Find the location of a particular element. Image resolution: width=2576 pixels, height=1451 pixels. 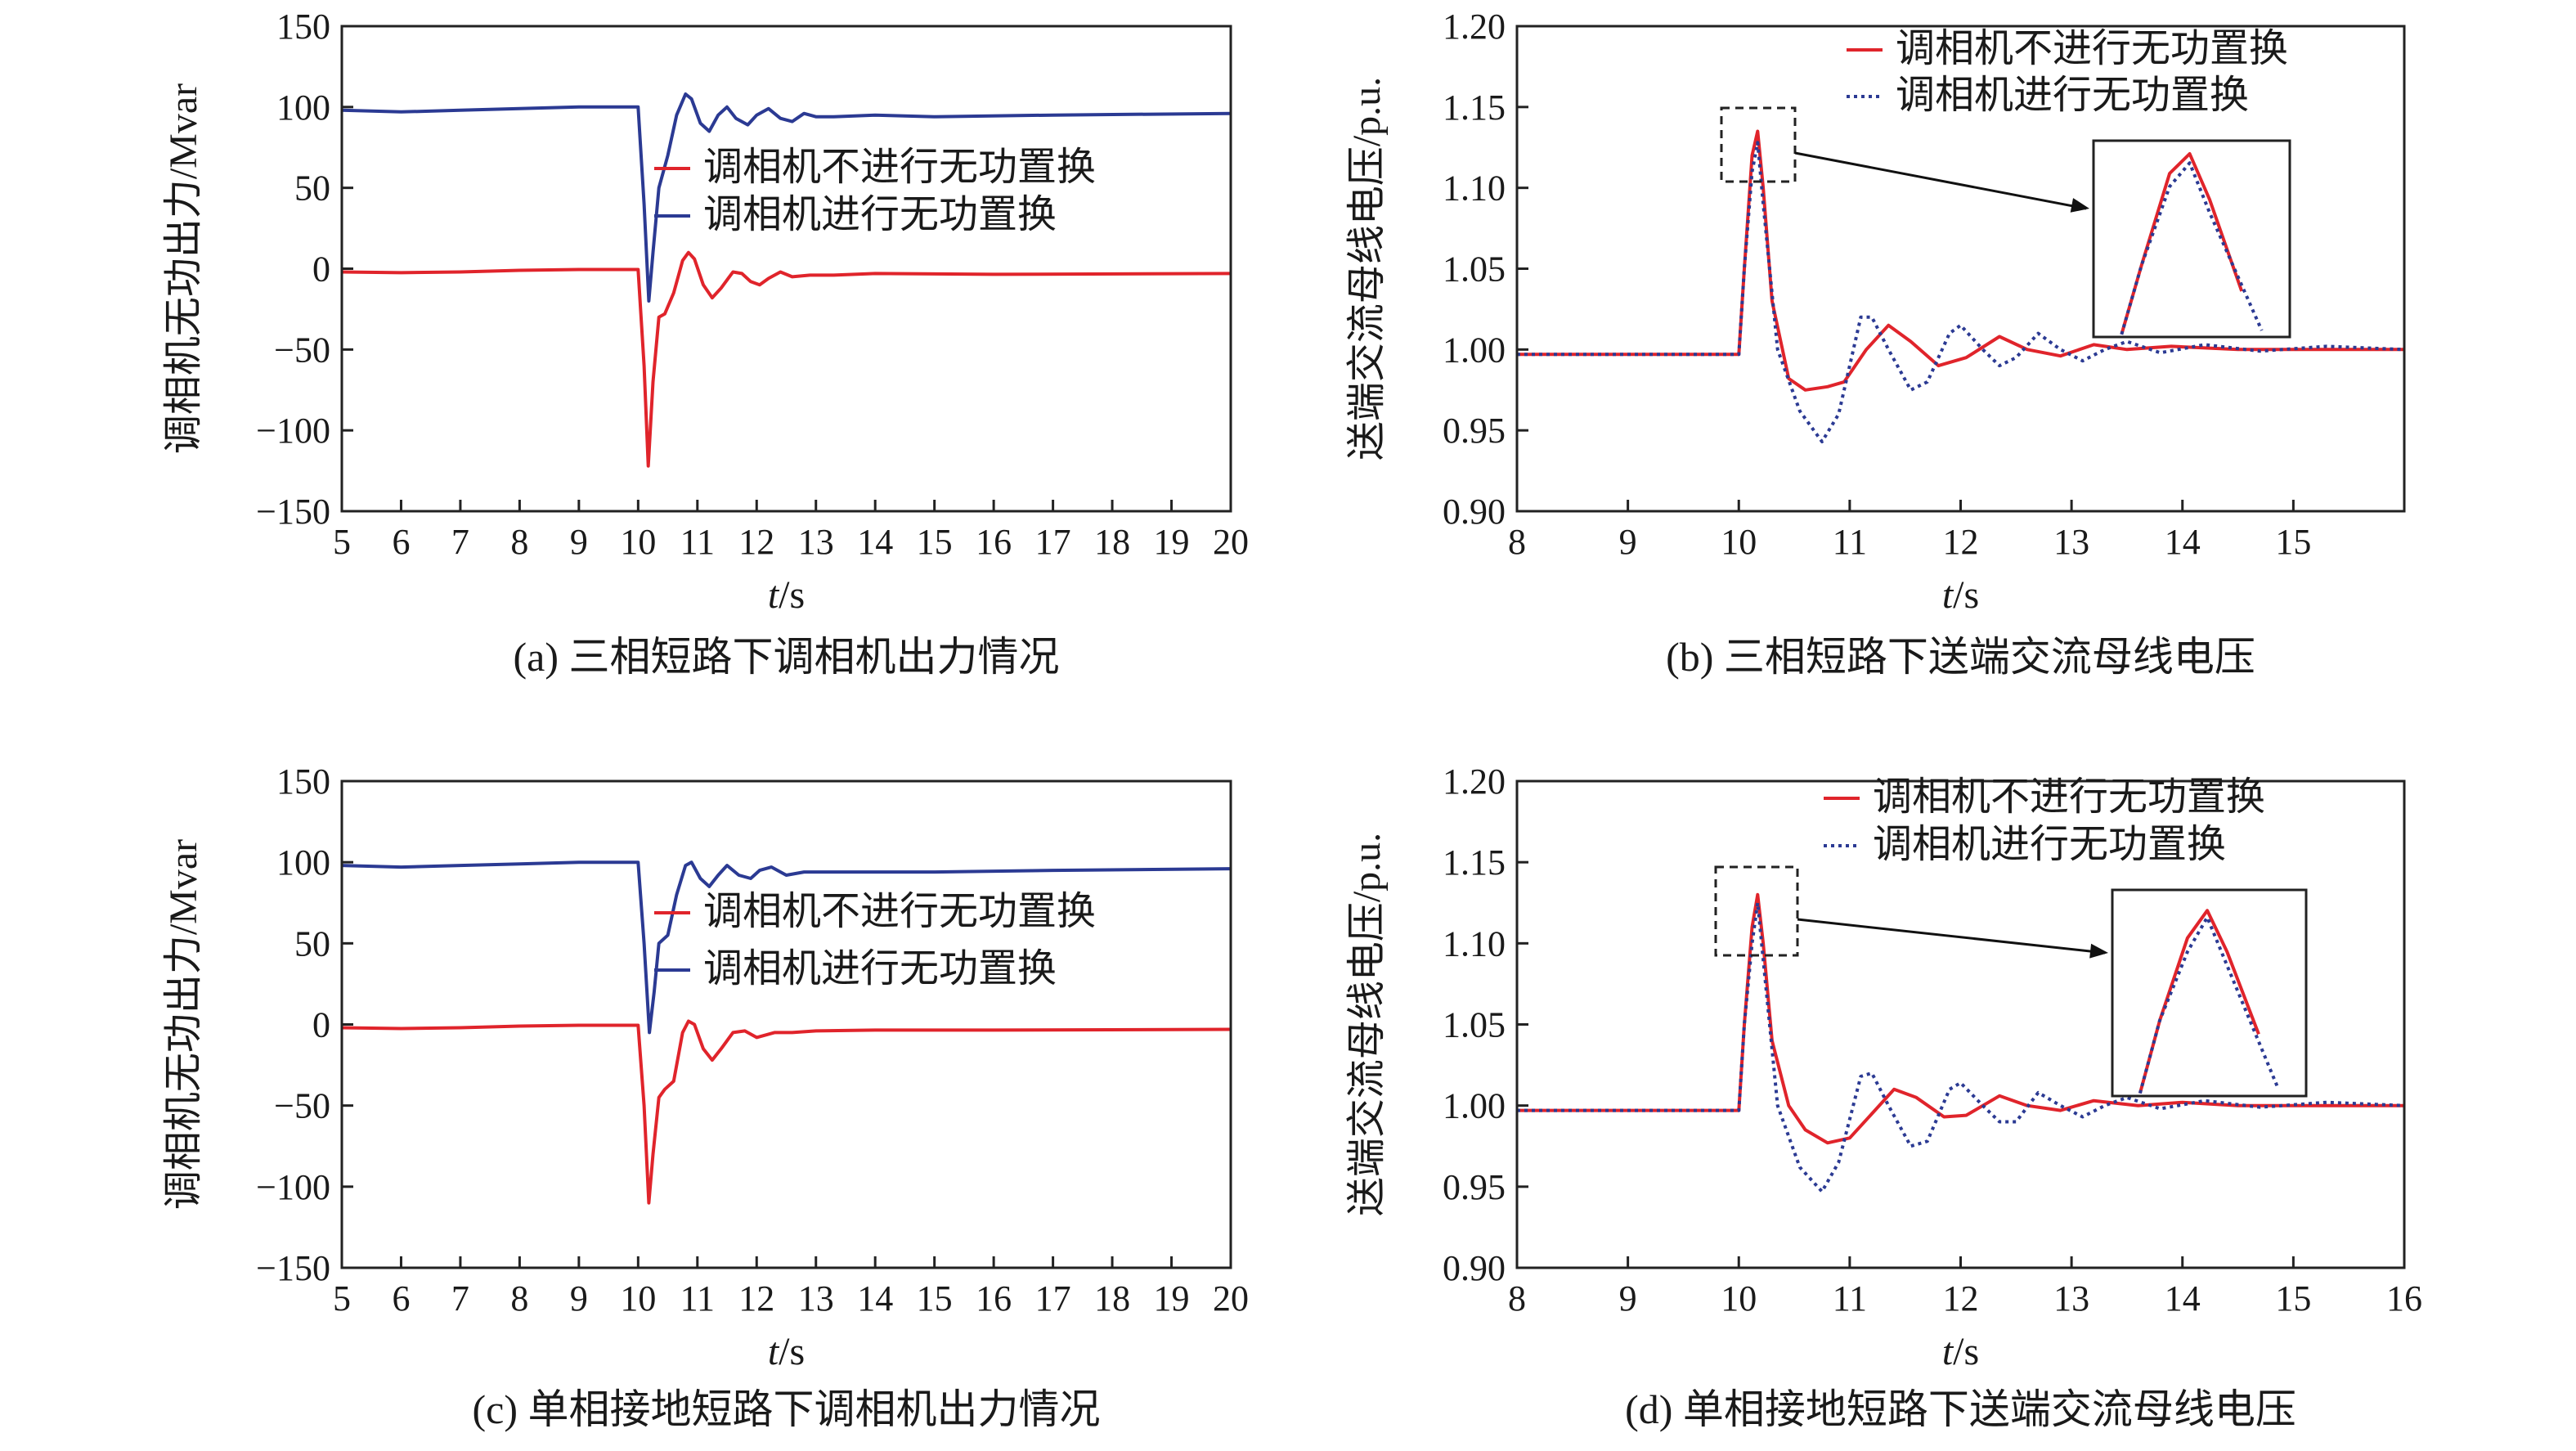

zoom-arrow-line is located at coordinates (1951, 936).